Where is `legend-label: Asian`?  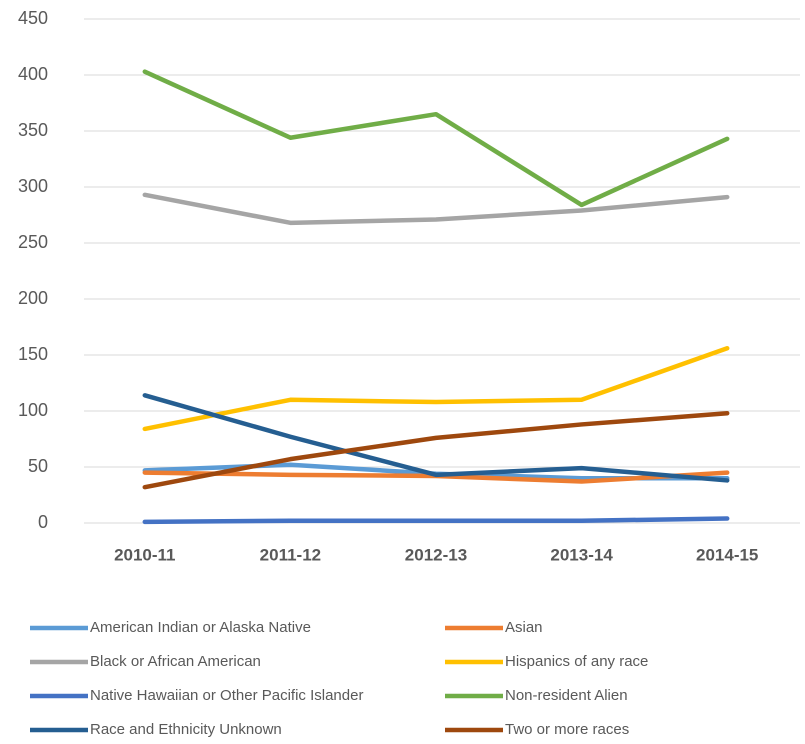 legend-label: Asian is located at coordinates (524, 627).